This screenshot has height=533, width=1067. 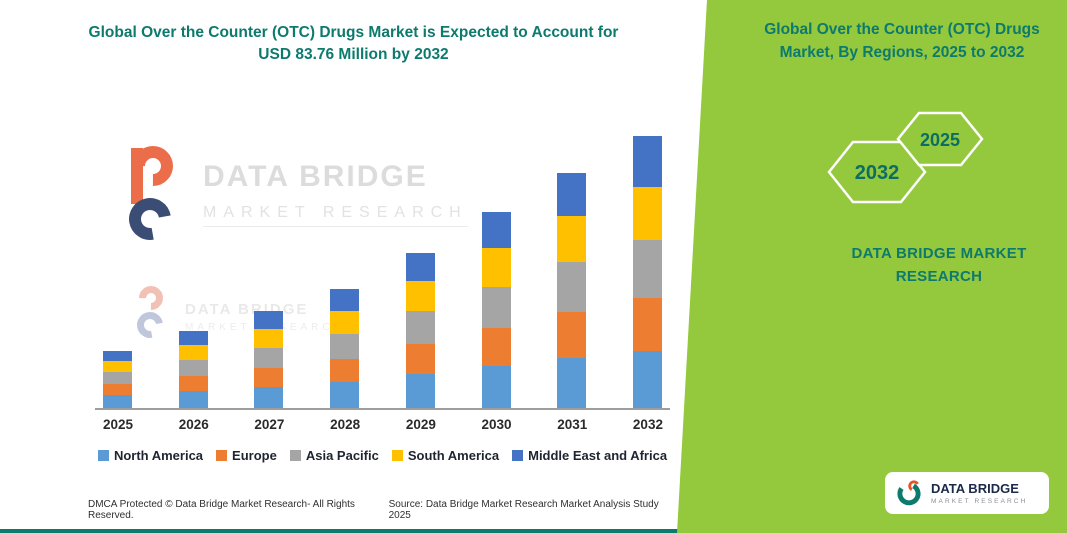 I want to click on x-axis-label: 2026, so click(x=193, y=424).